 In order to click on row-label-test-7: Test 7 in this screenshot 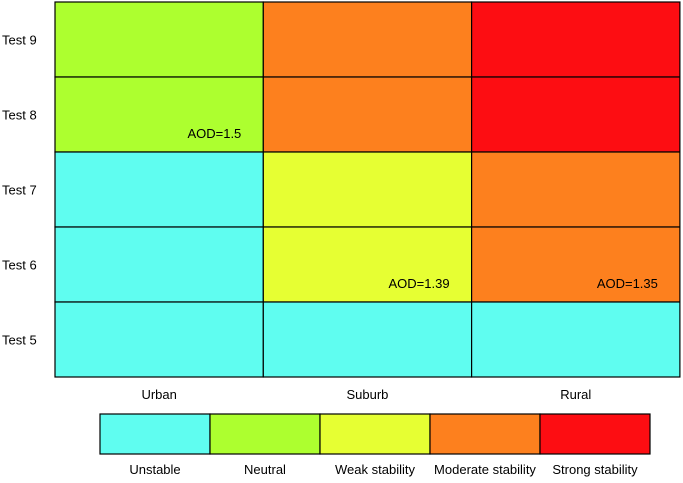, I will do `click(19, 190)`.